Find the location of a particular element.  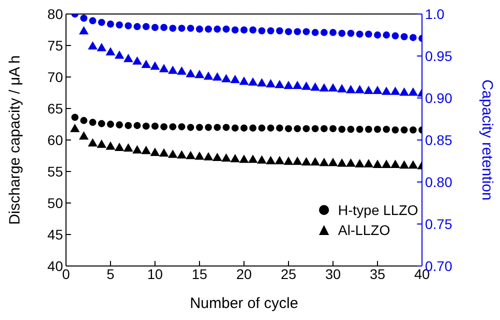

legend-label: Al-LLZO is located at coordinates (364, 230).